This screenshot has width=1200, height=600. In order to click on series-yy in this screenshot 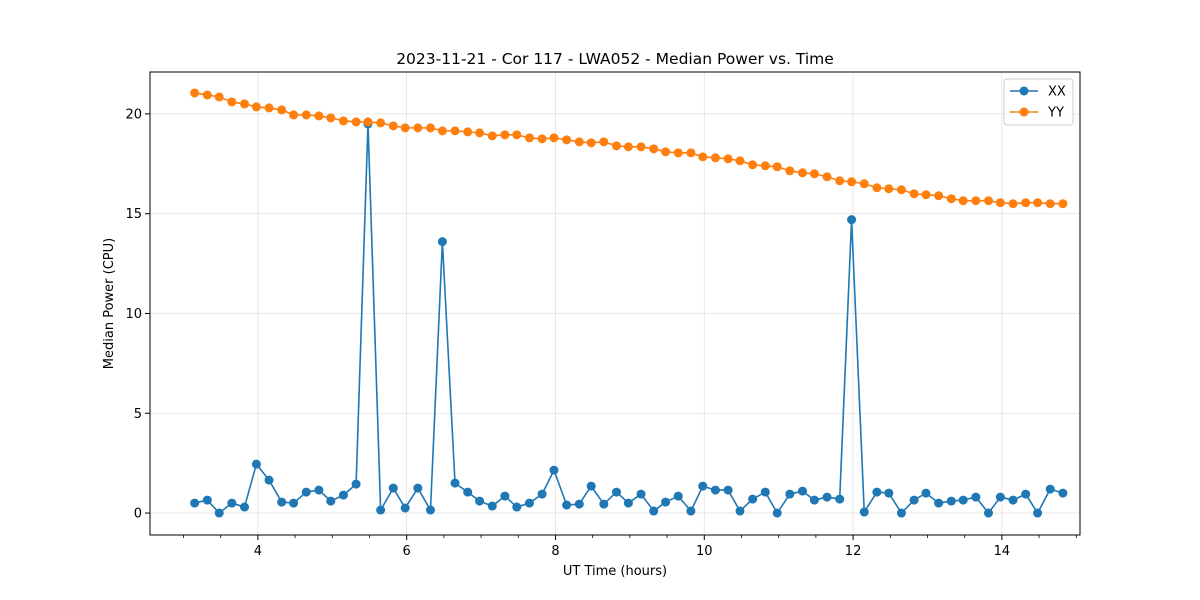, I will do `click(629, 148)`.